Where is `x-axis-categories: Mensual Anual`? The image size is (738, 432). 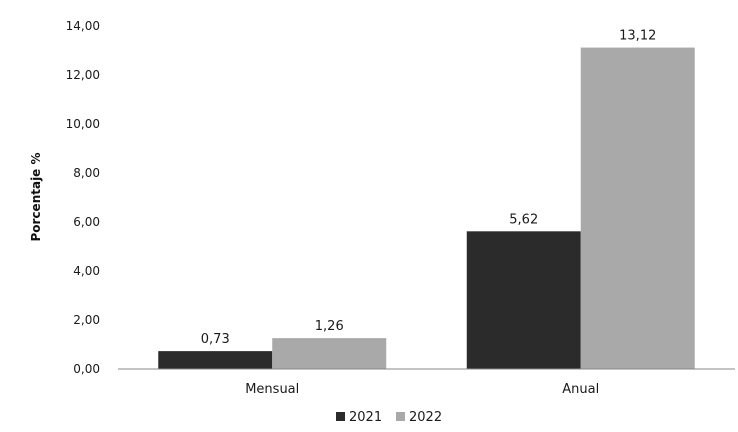 x-axis-categories: Mensual Anual is located at coordinates (422, 389).